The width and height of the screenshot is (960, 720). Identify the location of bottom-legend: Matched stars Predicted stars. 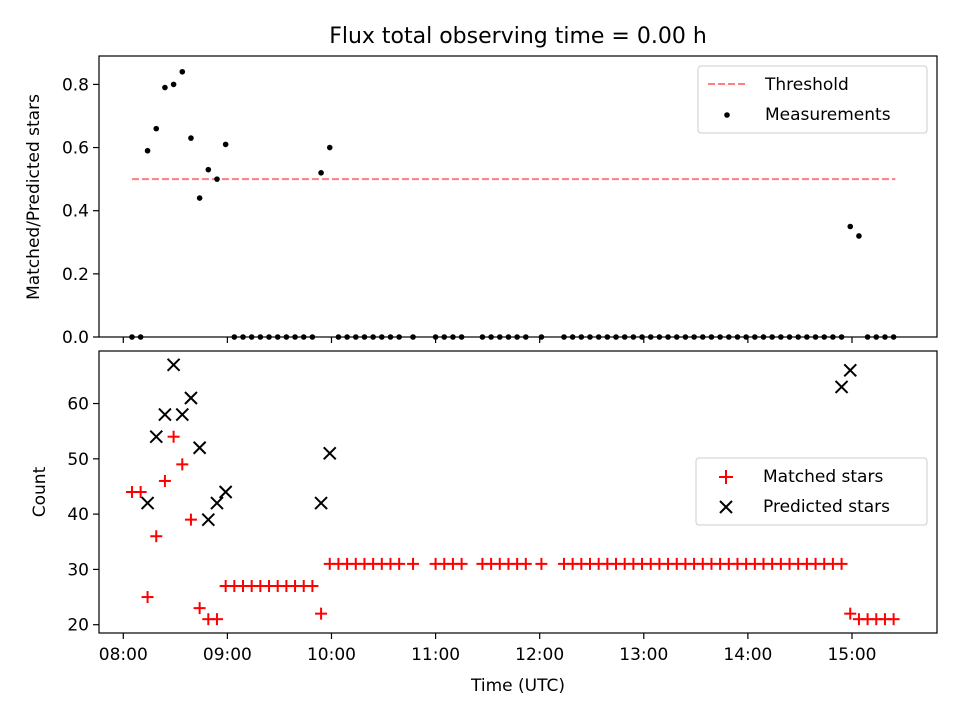
(811, 491).